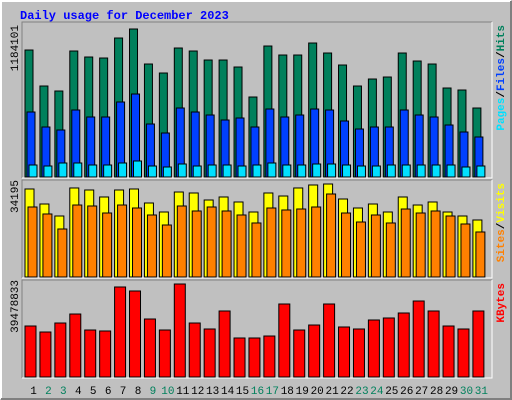 The image size is (512, 400). I want to click on x-tick-label: 27, so click(421, 392).